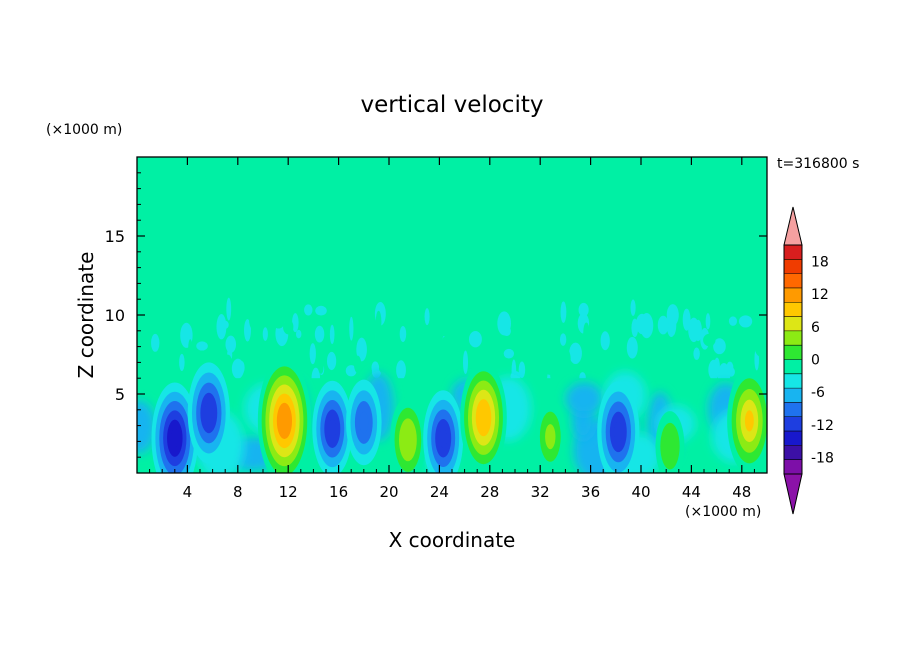 The height and width of the screenshot is (654, 904). What do you see at coordinates (808, 360) in the screenshot?
I see `colorbar: 18 12 6 0 -6 -12 -18` at bounding box center [808, 360].